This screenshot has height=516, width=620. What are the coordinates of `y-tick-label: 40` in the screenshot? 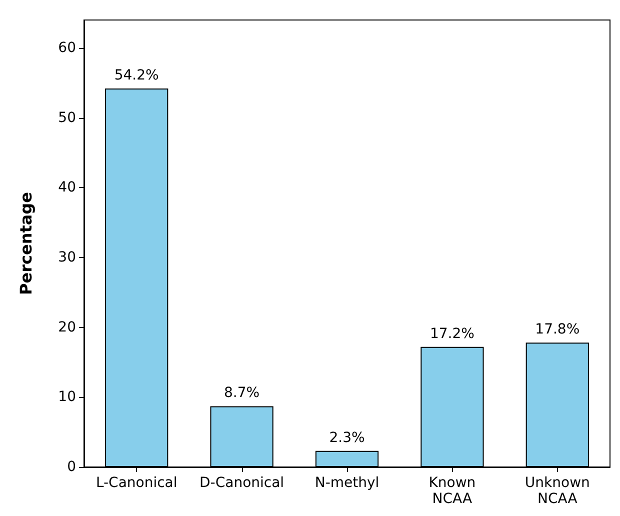 It's located at (67, 188).